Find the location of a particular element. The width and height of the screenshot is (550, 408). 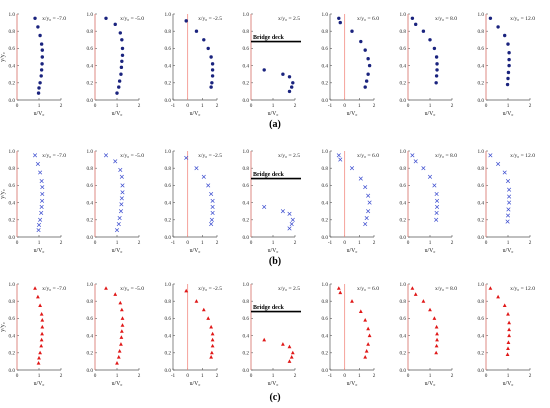

panel-row-label: (a) is located at coordinates (275, 124).